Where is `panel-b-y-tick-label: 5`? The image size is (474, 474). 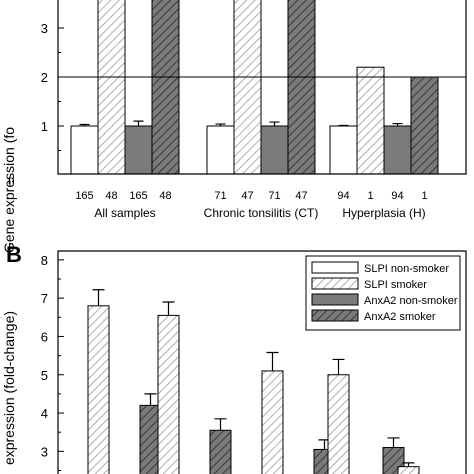
panel-b-y-tick-label: 5 is located at coordinates (44, 375).